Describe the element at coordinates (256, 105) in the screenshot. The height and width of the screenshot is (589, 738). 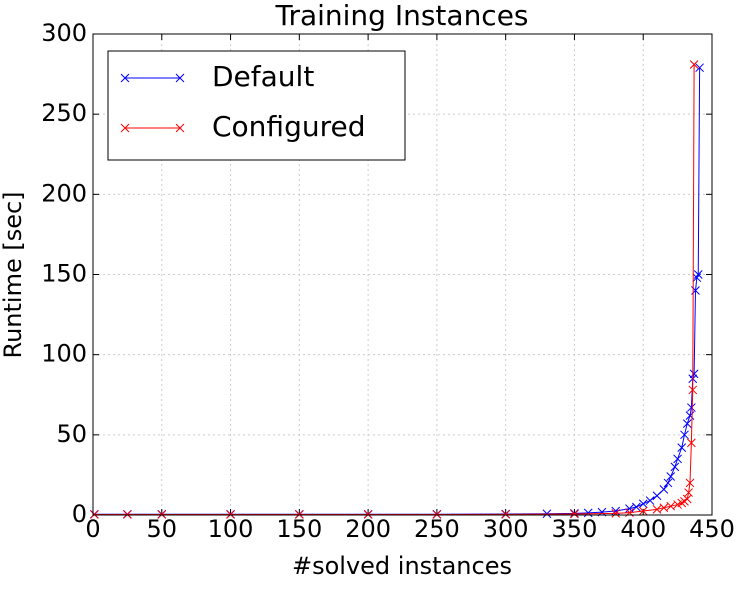
I see `legend-box` at that location.